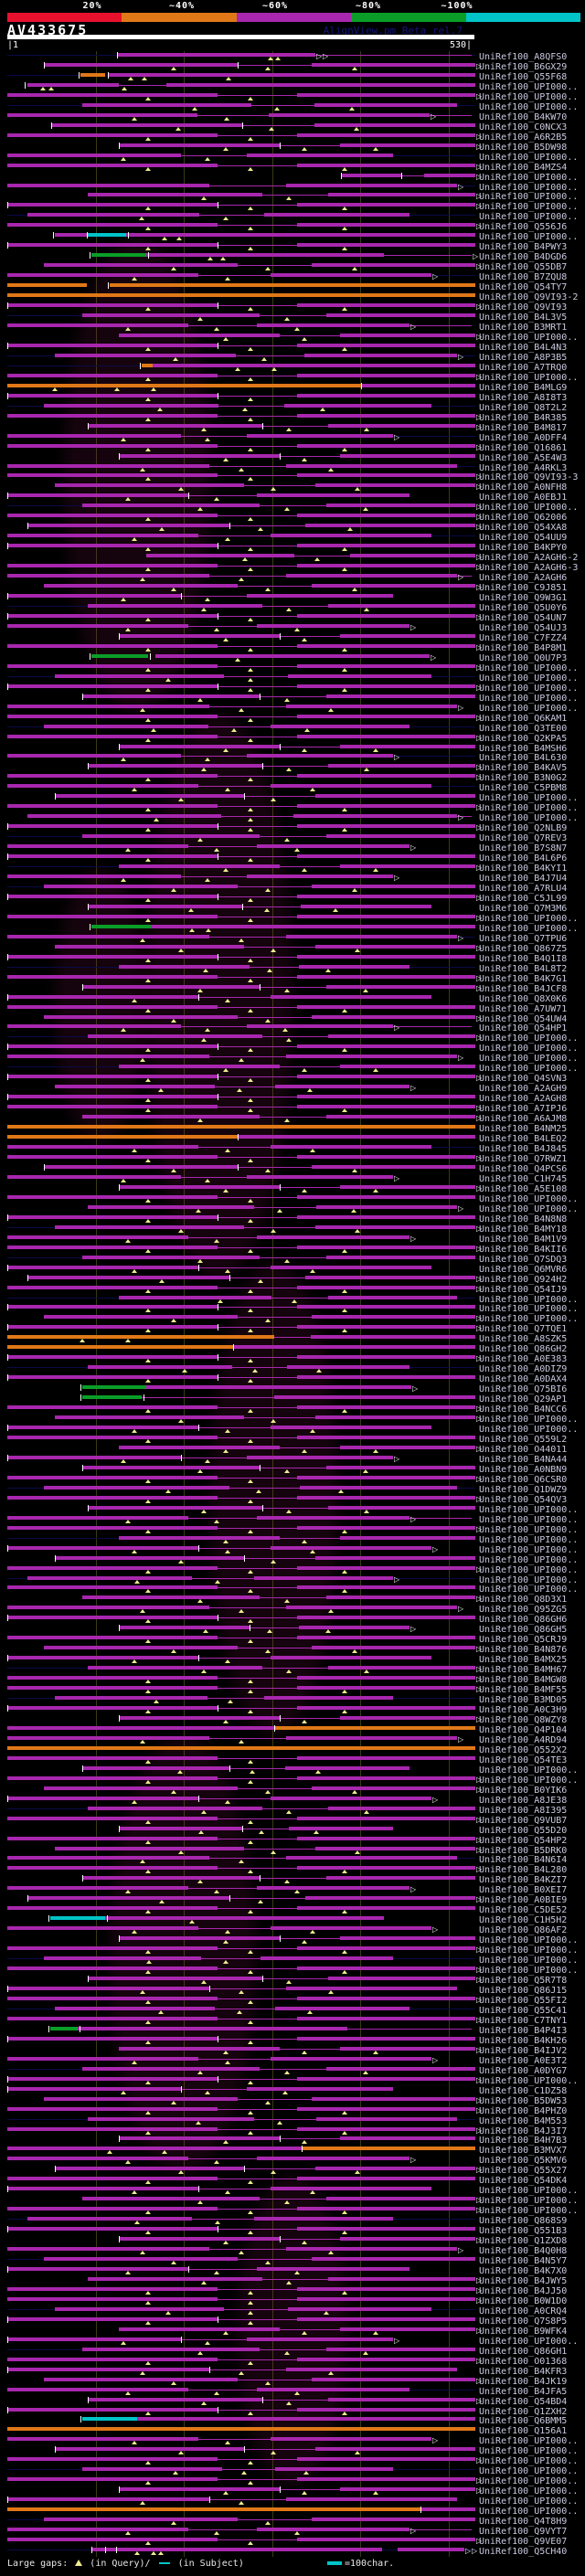  What do you see at coordinates (523, 137) in the screenshot?
I see `subject-label: UniRef100_A6R2B5` at bounding box center [523, 137].